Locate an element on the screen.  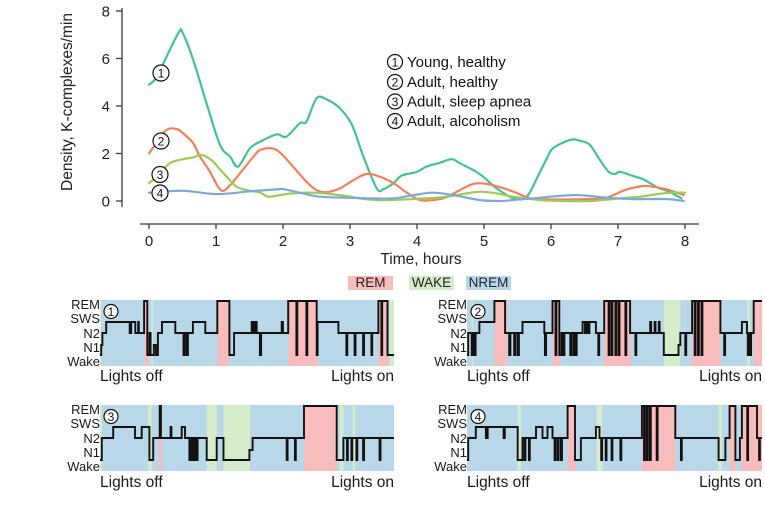
legend-item-1: 1 Young, healthy is located at coordinates (446, 62).